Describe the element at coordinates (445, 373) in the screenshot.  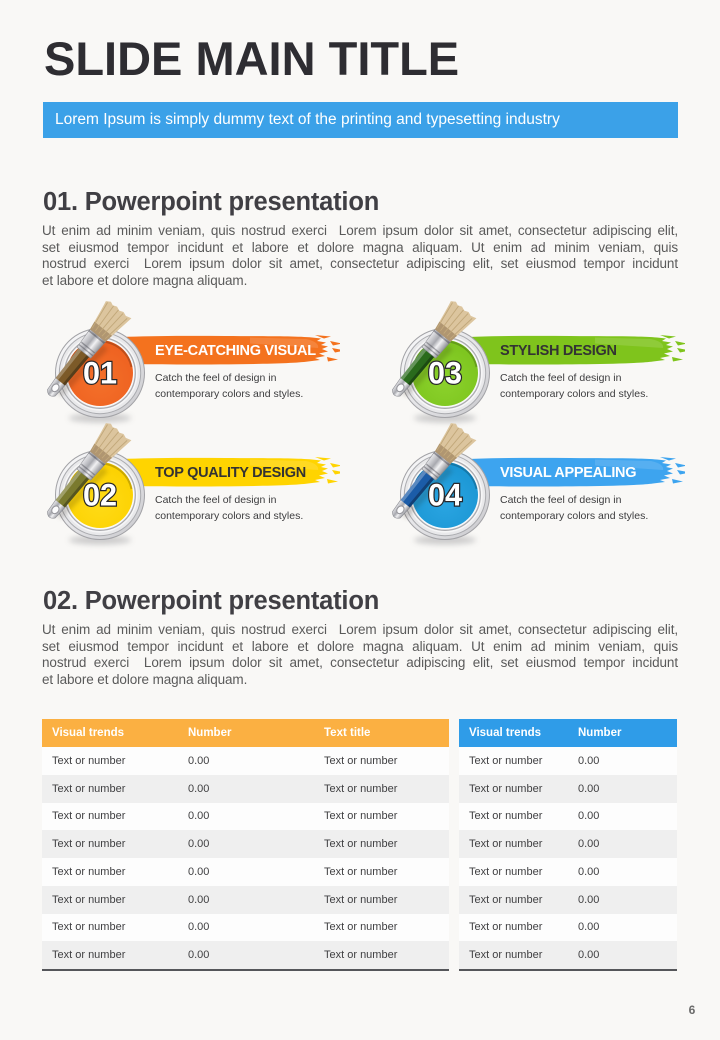
I see `svg-text: 03` at that location.